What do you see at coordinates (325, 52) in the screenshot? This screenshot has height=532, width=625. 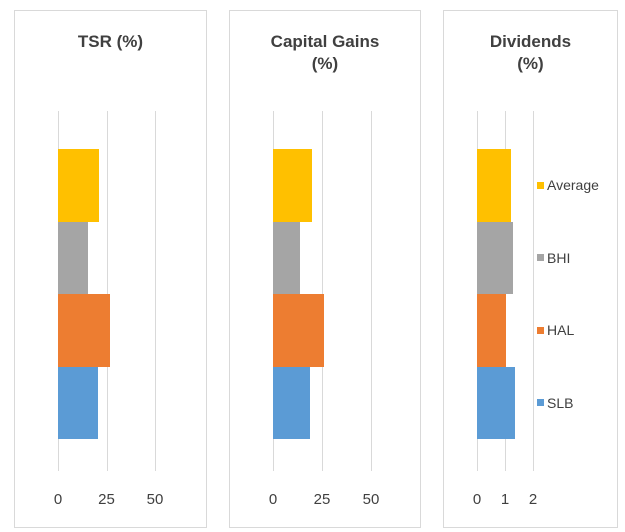 I see `chart-title: Capital Gains (%)` at bounding box center [325, 52].